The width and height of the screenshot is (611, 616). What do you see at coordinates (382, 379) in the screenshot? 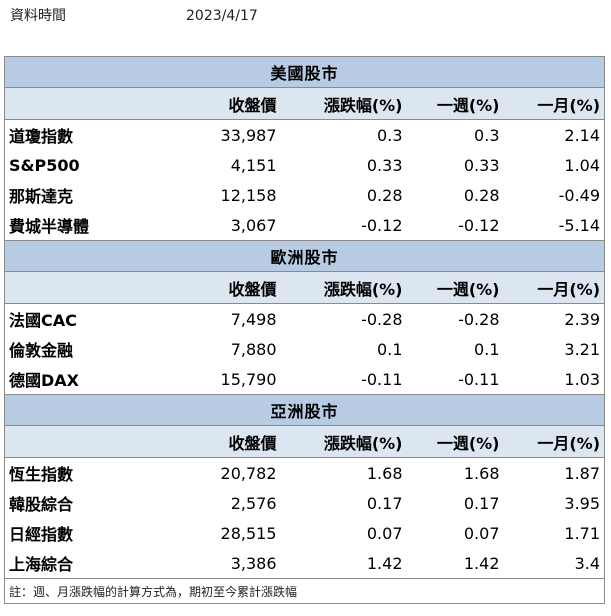
I see `daily-change-cell: -0.11` at bounding box center [382, 379].